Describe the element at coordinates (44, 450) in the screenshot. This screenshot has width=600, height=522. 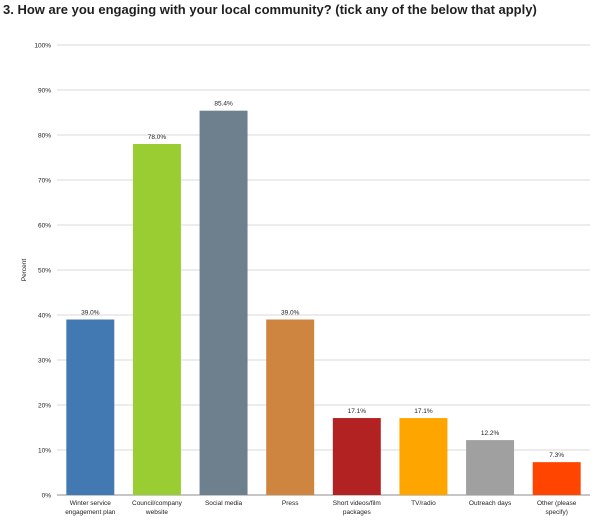
I see `y-tick-label: 10%` at that location.